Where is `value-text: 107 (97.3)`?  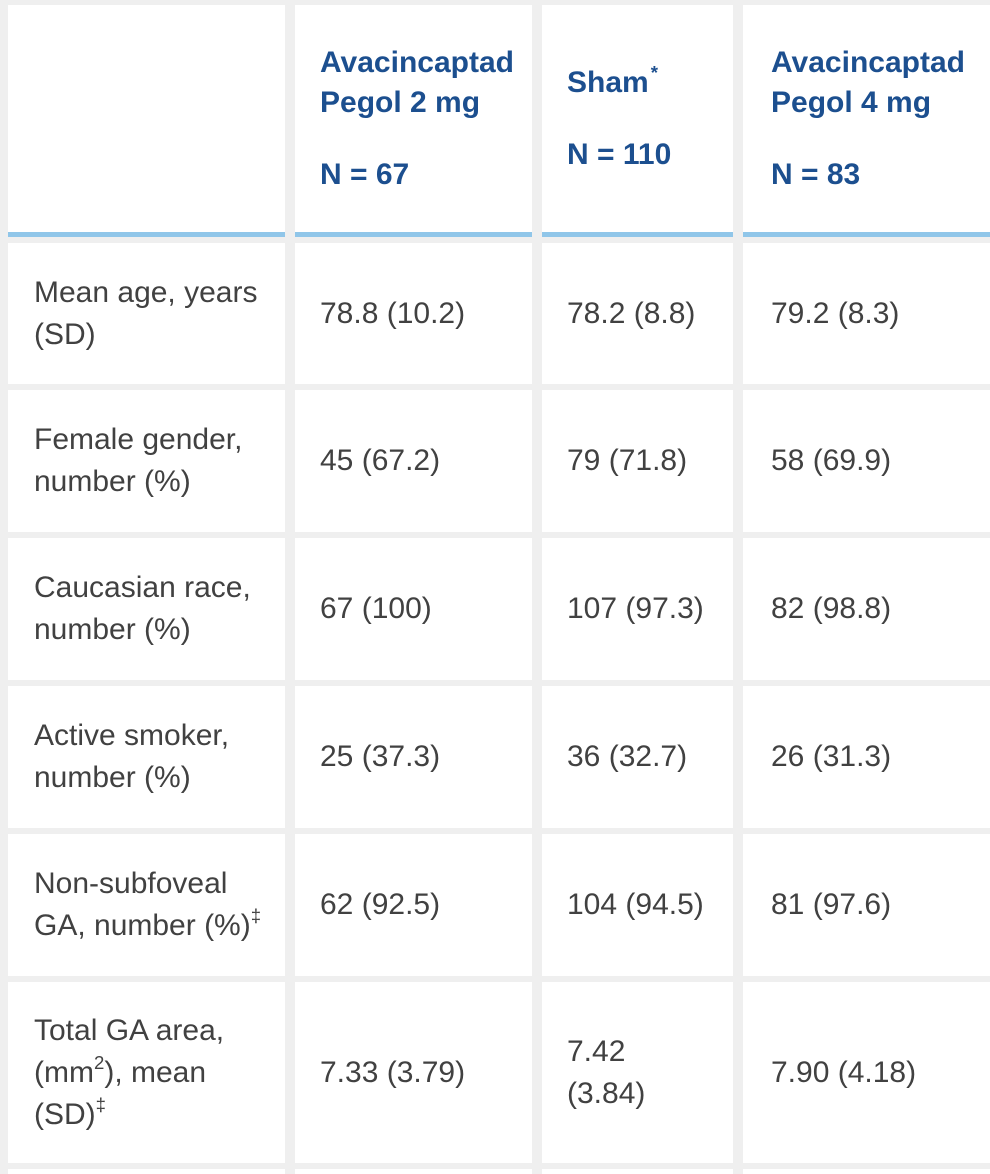 value-text: 107 (97.3) is located at coordinates (635, 608).